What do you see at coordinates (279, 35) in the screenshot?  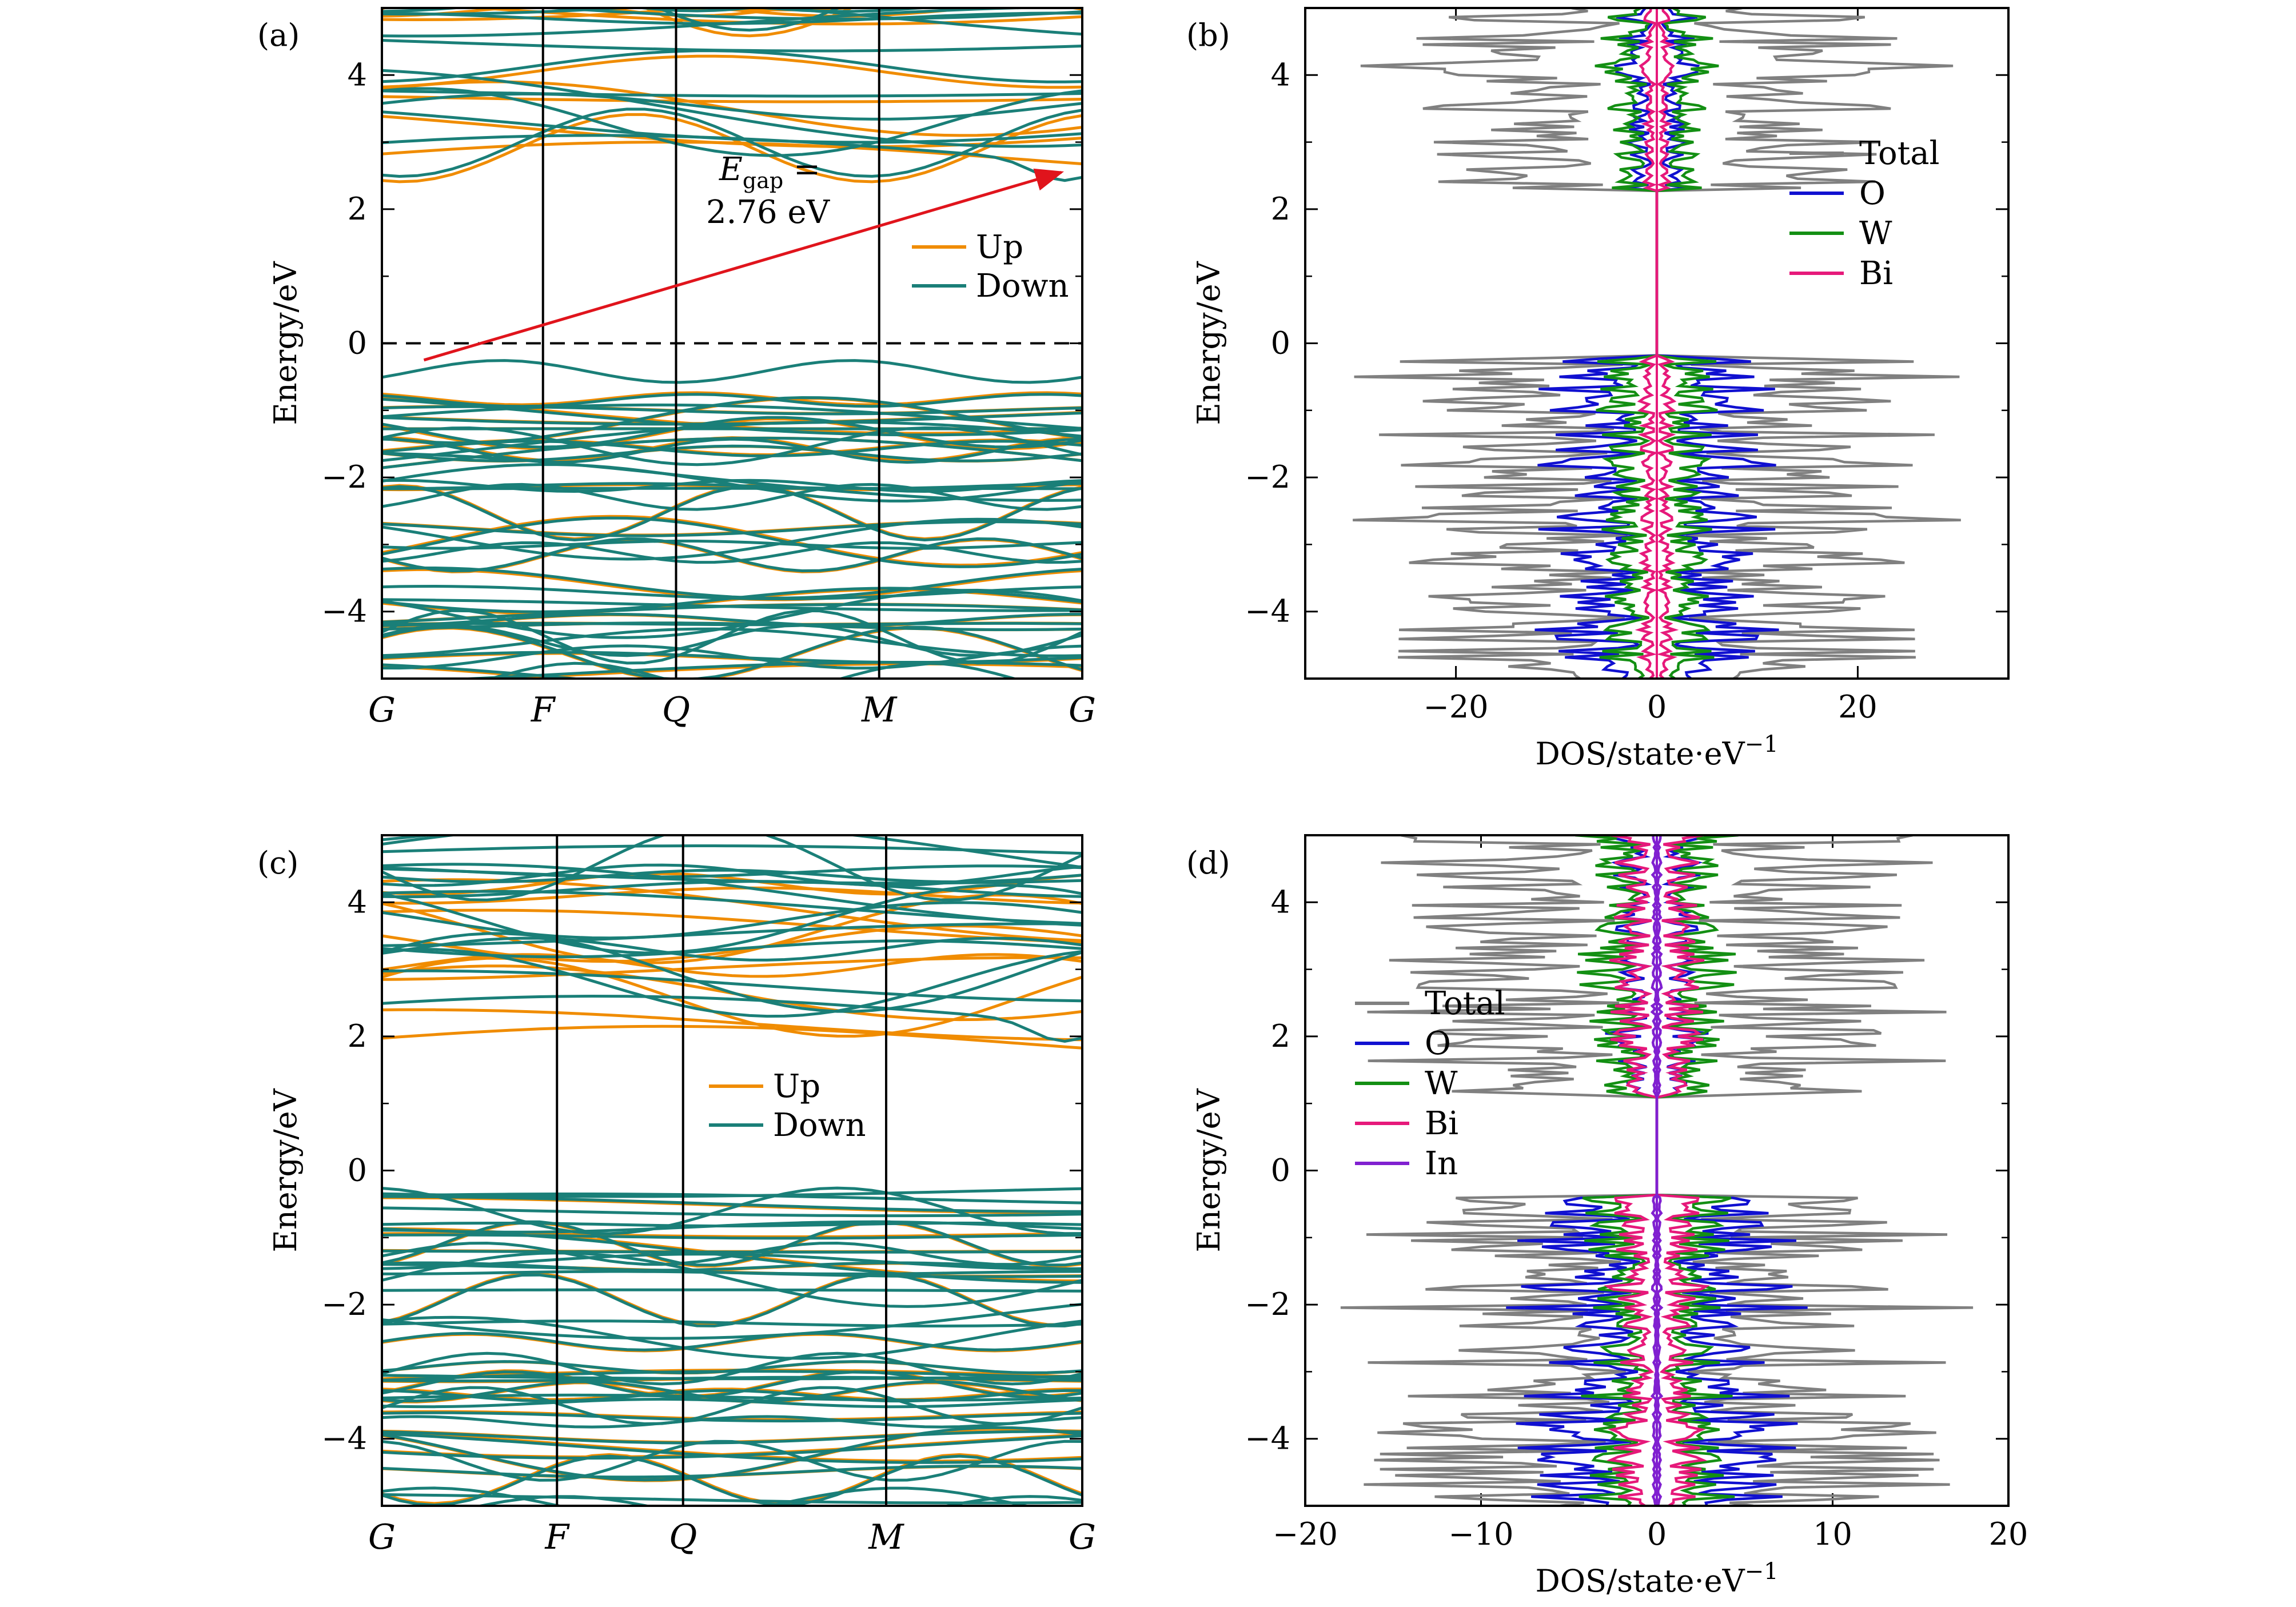 I see `panel-a-tag: (a)` at bounding box center [279, 35].